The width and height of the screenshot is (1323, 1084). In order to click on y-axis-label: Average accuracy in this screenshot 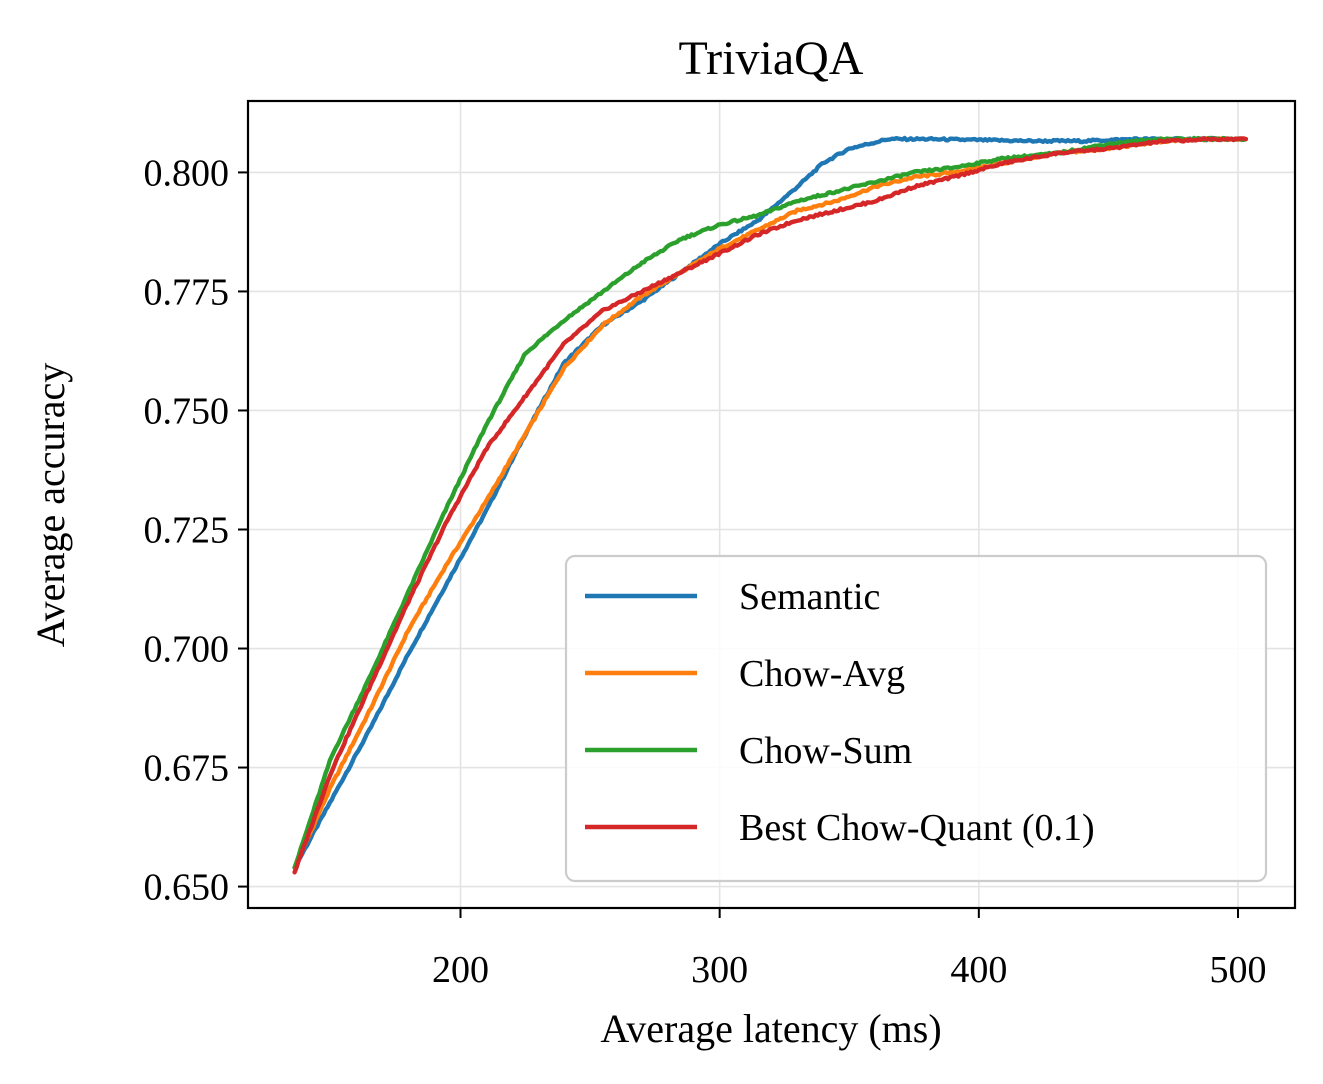, I will do `click(50, 505)`.